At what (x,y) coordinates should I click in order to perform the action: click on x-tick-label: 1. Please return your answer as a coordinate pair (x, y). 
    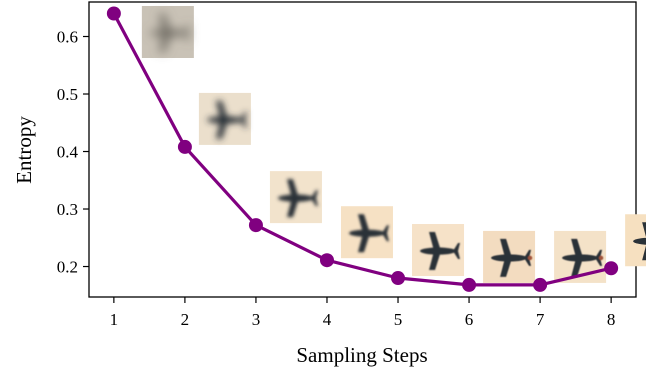
    Looking at the image, I should click on (114, 319).